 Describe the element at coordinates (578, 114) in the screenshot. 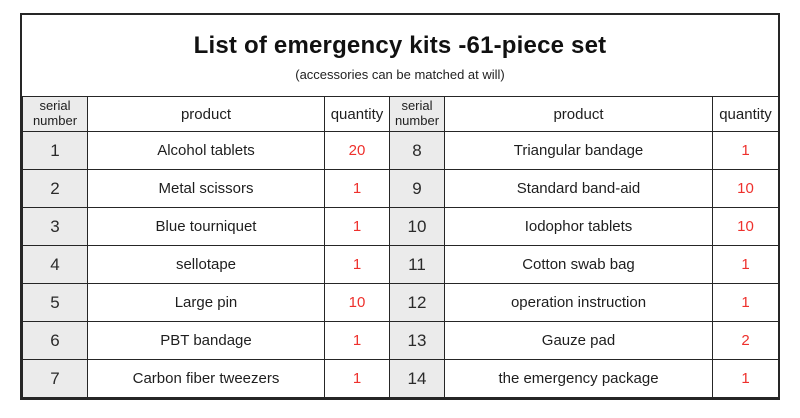

I see `col-header-product-right: product` at that location.